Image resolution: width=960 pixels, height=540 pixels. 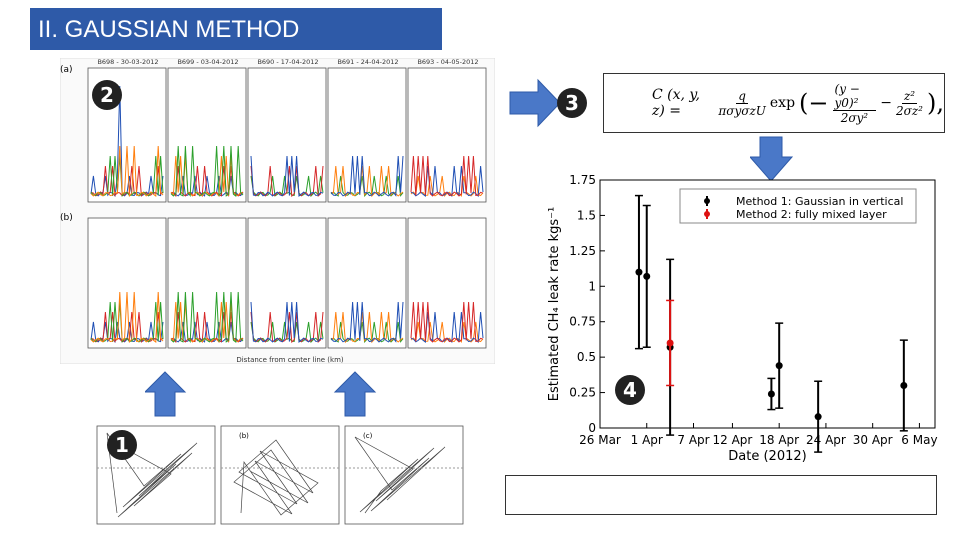 What do you see at coordinates (368, 436) in the screenshot?
I see `map-label: (c)` at bounding box center [368, 436].